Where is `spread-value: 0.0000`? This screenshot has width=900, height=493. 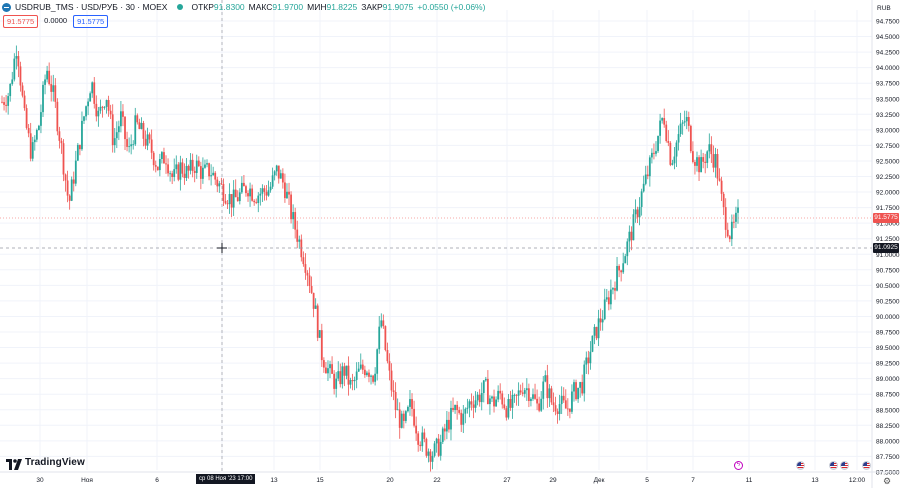 spread-value: 0.0000 is located at coordinates (56, 20).